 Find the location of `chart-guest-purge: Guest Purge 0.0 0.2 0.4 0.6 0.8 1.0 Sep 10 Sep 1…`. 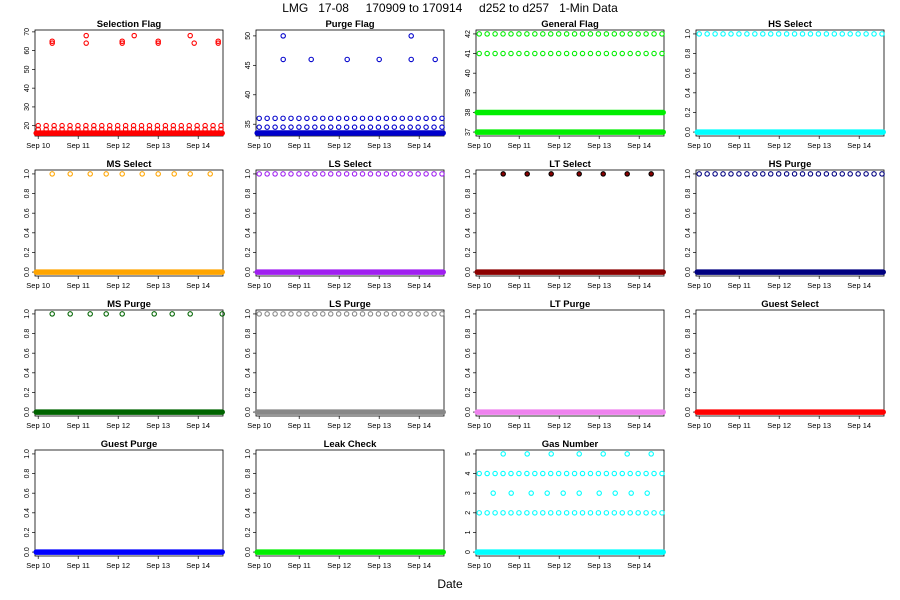

chart-guest-purge: Guest Purge 0.0 0.2 0.4 0.6 0.8 1.0 Sep 10 Sep 1… is located at coordinates (124, 504).